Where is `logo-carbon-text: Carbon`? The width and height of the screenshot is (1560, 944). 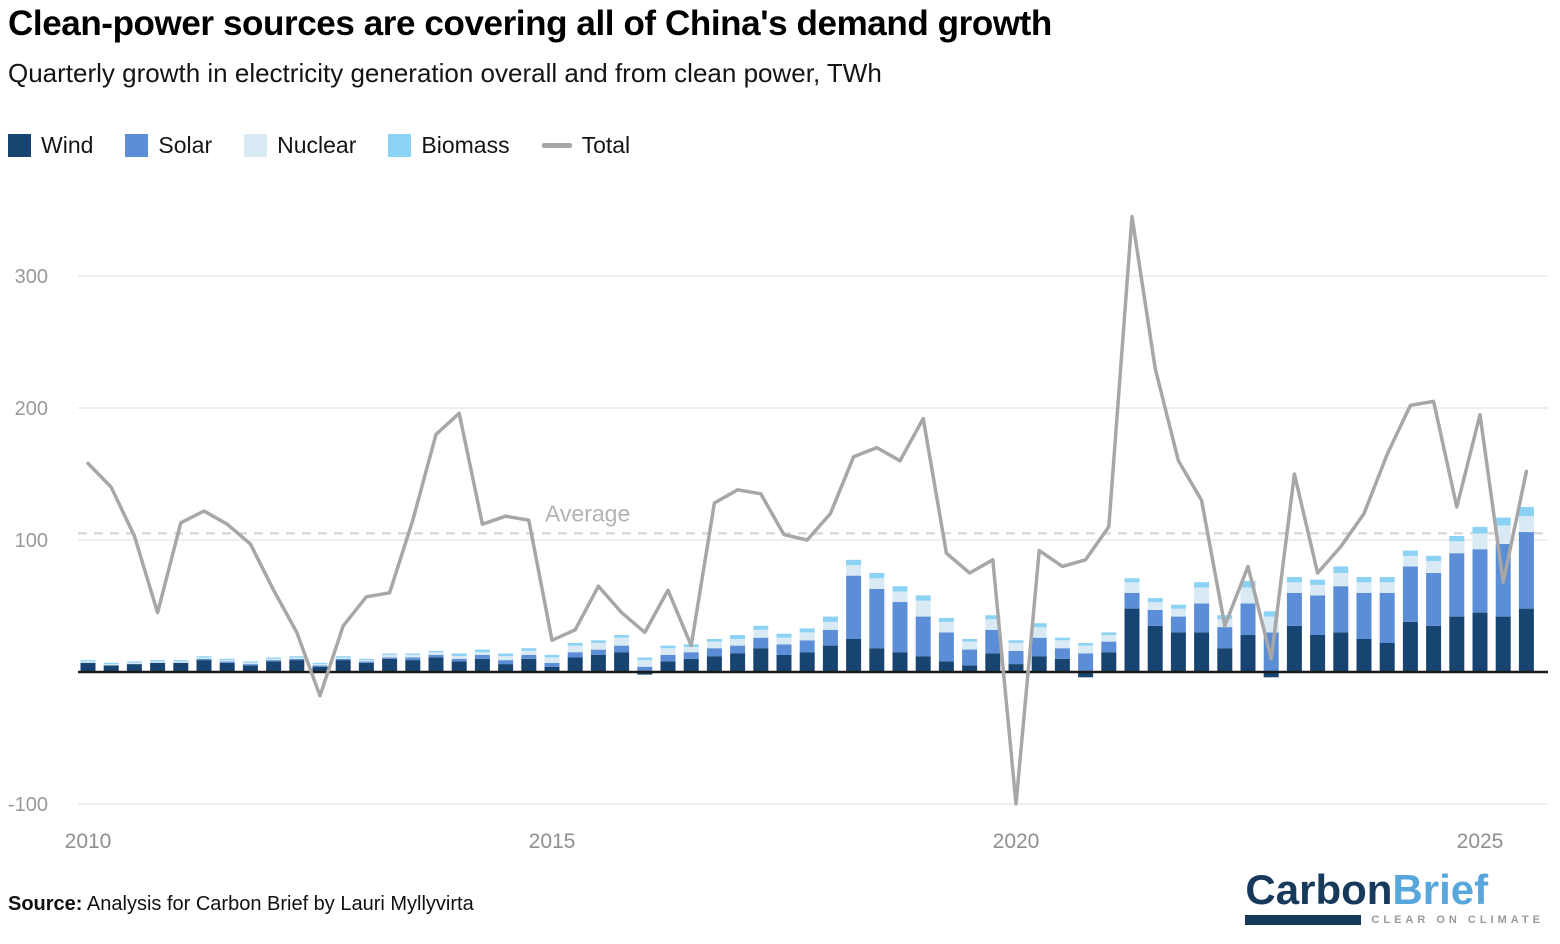 logo-carbon-text: Carbon is located at coordinates (1319, 889).